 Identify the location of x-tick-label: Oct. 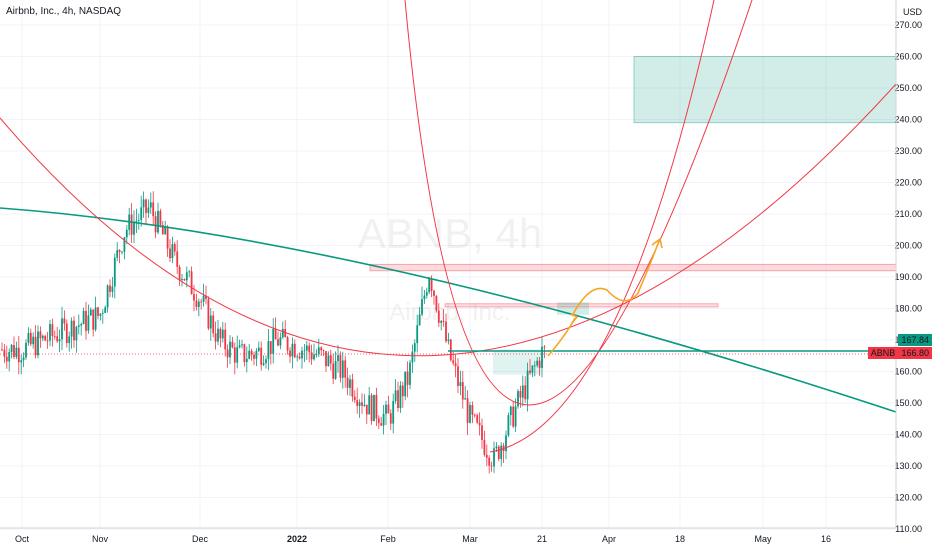
(22, 539).